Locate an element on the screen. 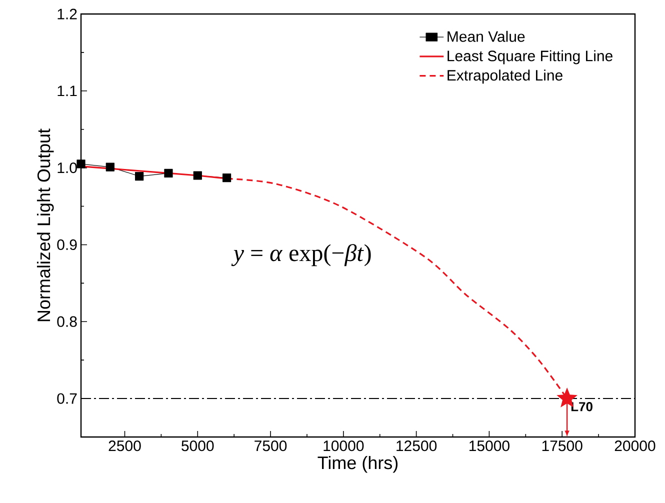 The image size is (665, 503). x-tick-label: 20000 is located at coordinates (635, 446).